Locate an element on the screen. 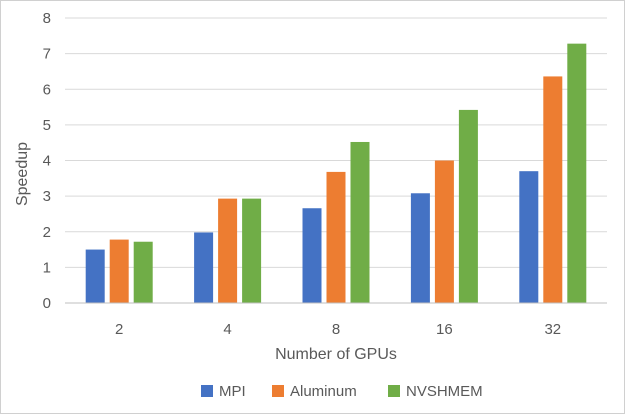 The height and width of the screenshot is (418, 625). y-tick-label: 1 is located at coordinates (47, 267).